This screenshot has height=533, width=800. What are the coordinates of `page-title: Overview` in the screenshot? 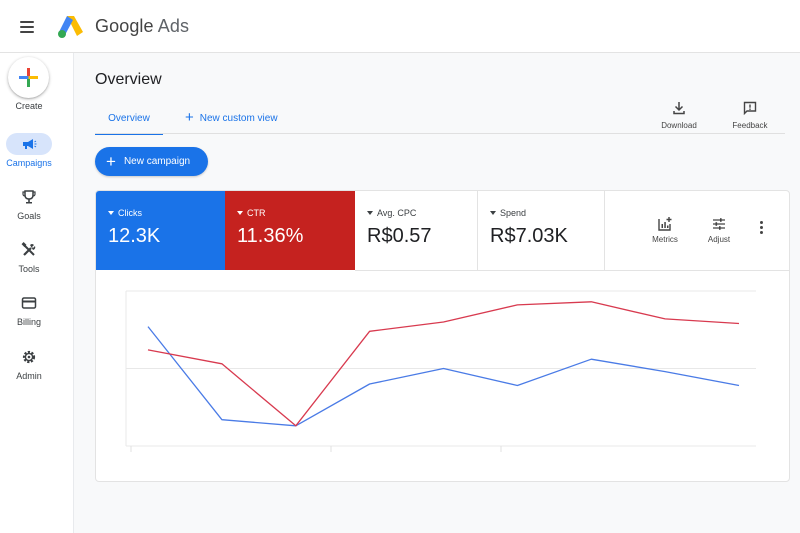 It's located at (128, 79).